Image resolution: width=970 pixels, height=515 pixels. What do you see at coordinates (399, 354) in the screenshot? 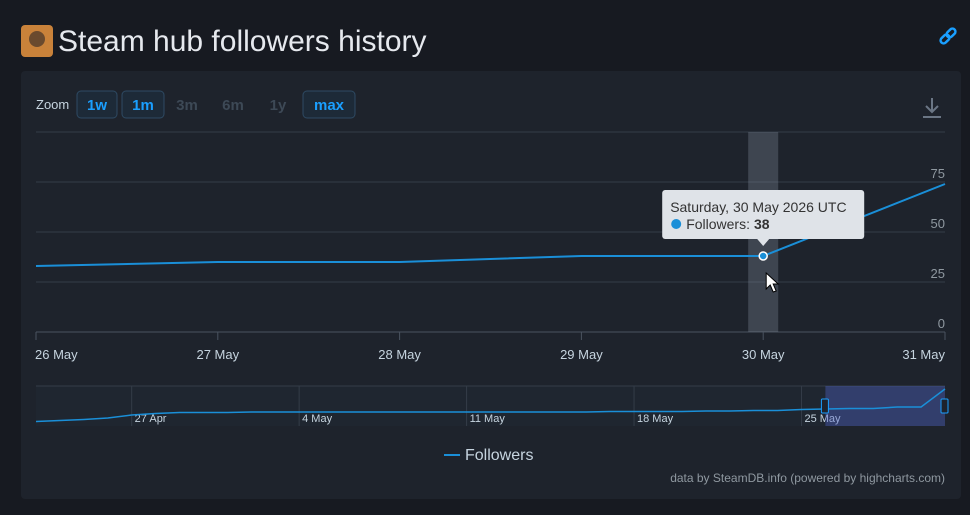
I see `x-tick-label: 28 May` at bounding box center [399, 354].